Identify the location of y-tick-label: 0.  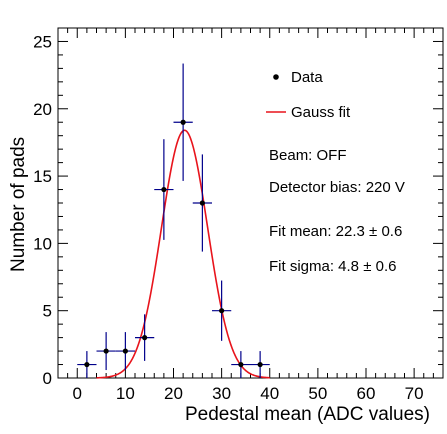
(47, 378).